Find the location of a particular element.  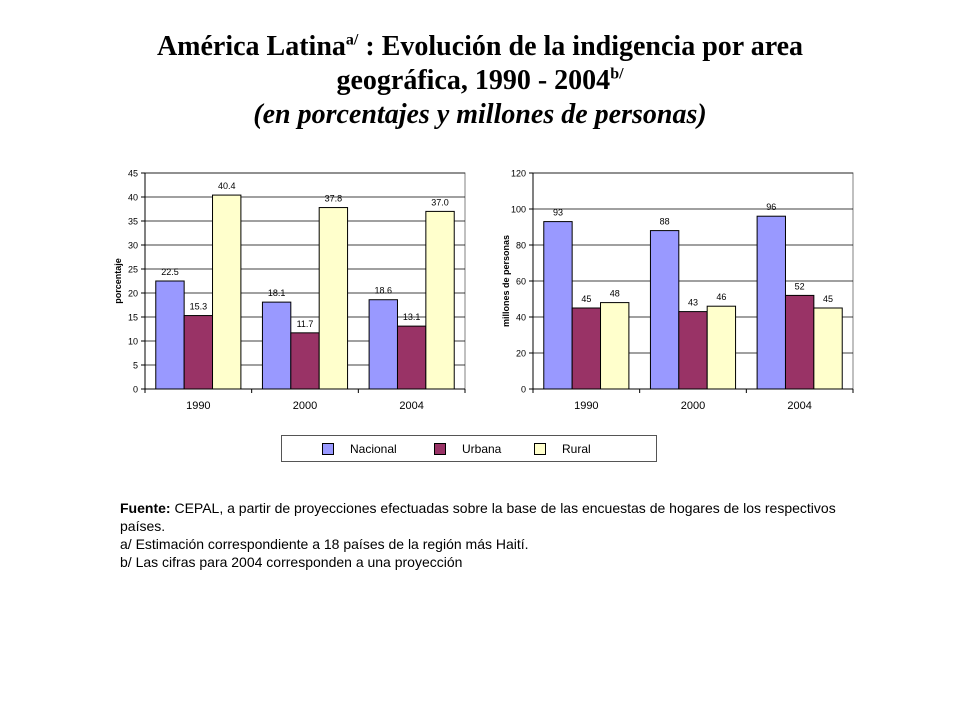

chart1-y-tick-label: 15 is located at coordinates (133, 318).